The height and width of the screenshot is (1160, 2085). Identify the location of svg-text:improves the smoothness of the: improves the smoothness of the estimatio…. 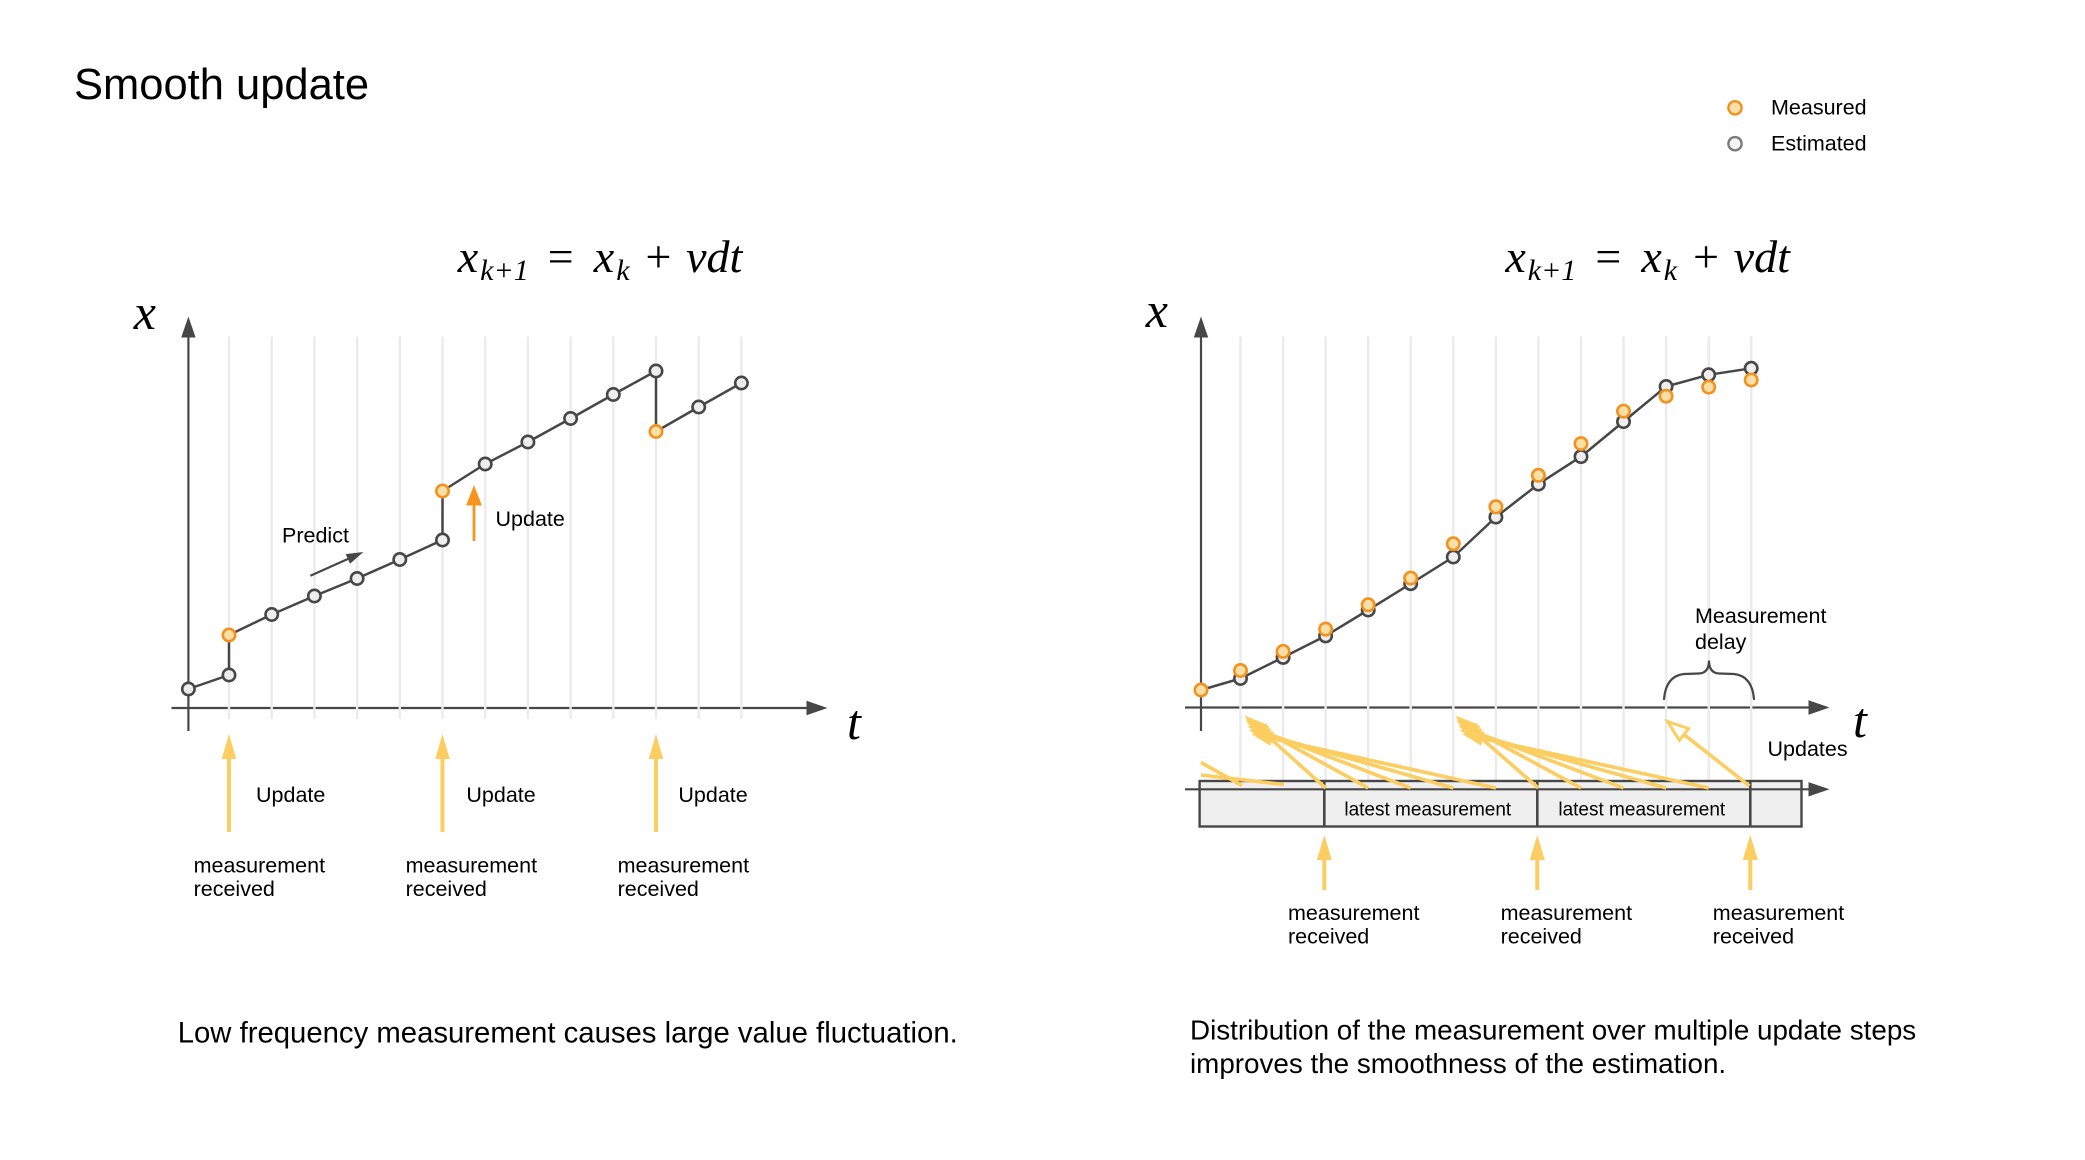
(1458, 1063).